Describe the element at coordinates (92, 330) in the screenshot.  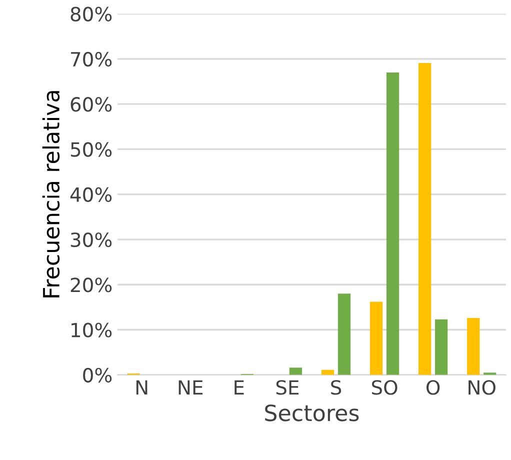
I see `y-tick-label: 10%` at that location.